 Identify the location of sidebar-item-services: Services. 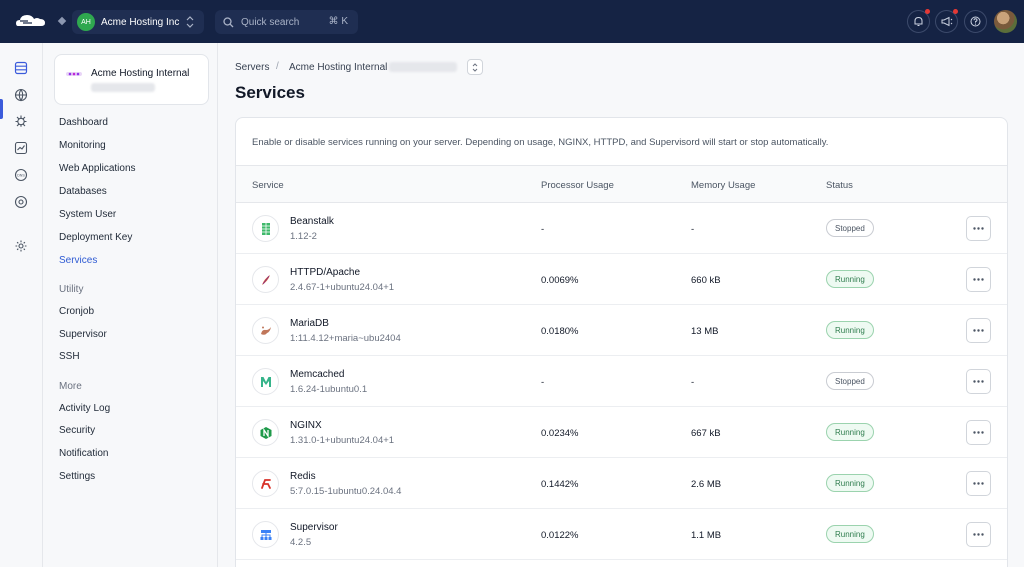
(78, 260).